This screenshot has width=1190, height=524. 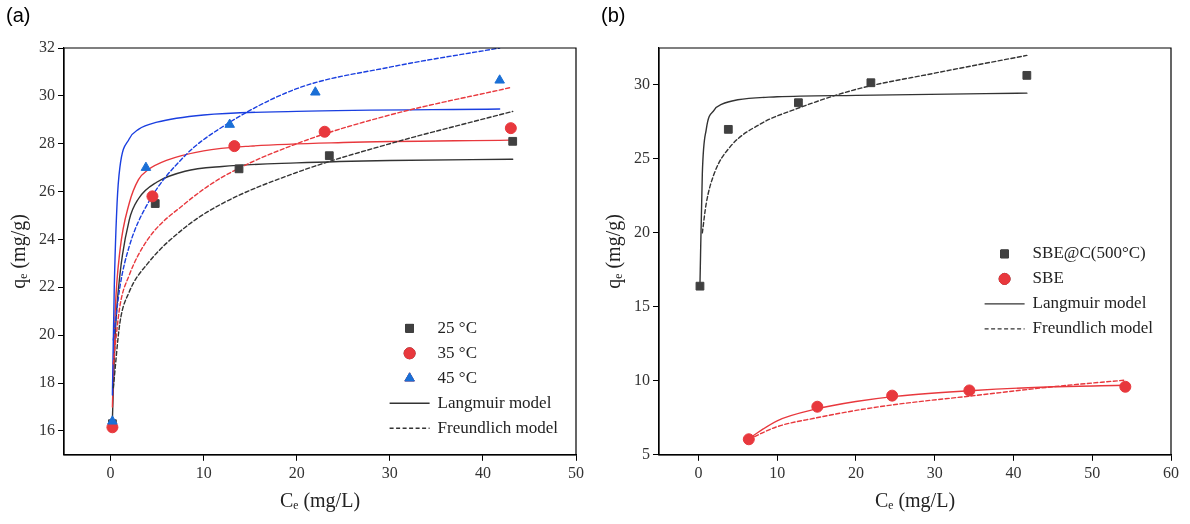 What do you see at coordinates (1171, 472) in the screenshot?
I see `x-tick-label: 60` at bounding box center [1171, 472].